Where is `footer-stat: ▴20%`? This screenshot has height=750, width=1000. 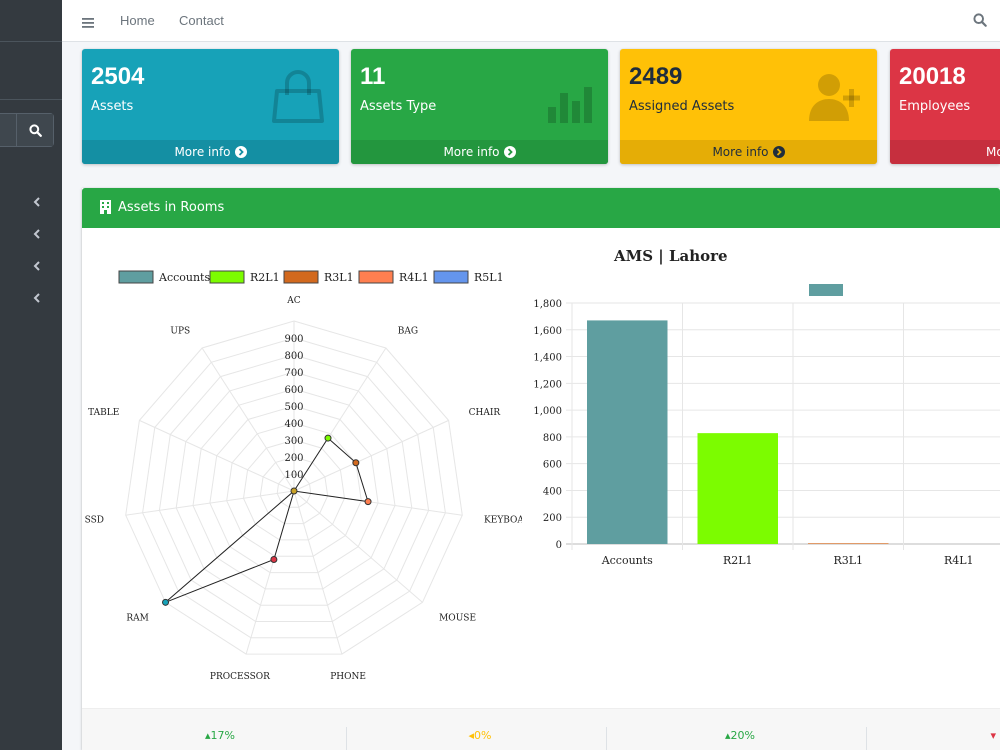 footer-stat: ▴20% is located at coordinates (740, 738).